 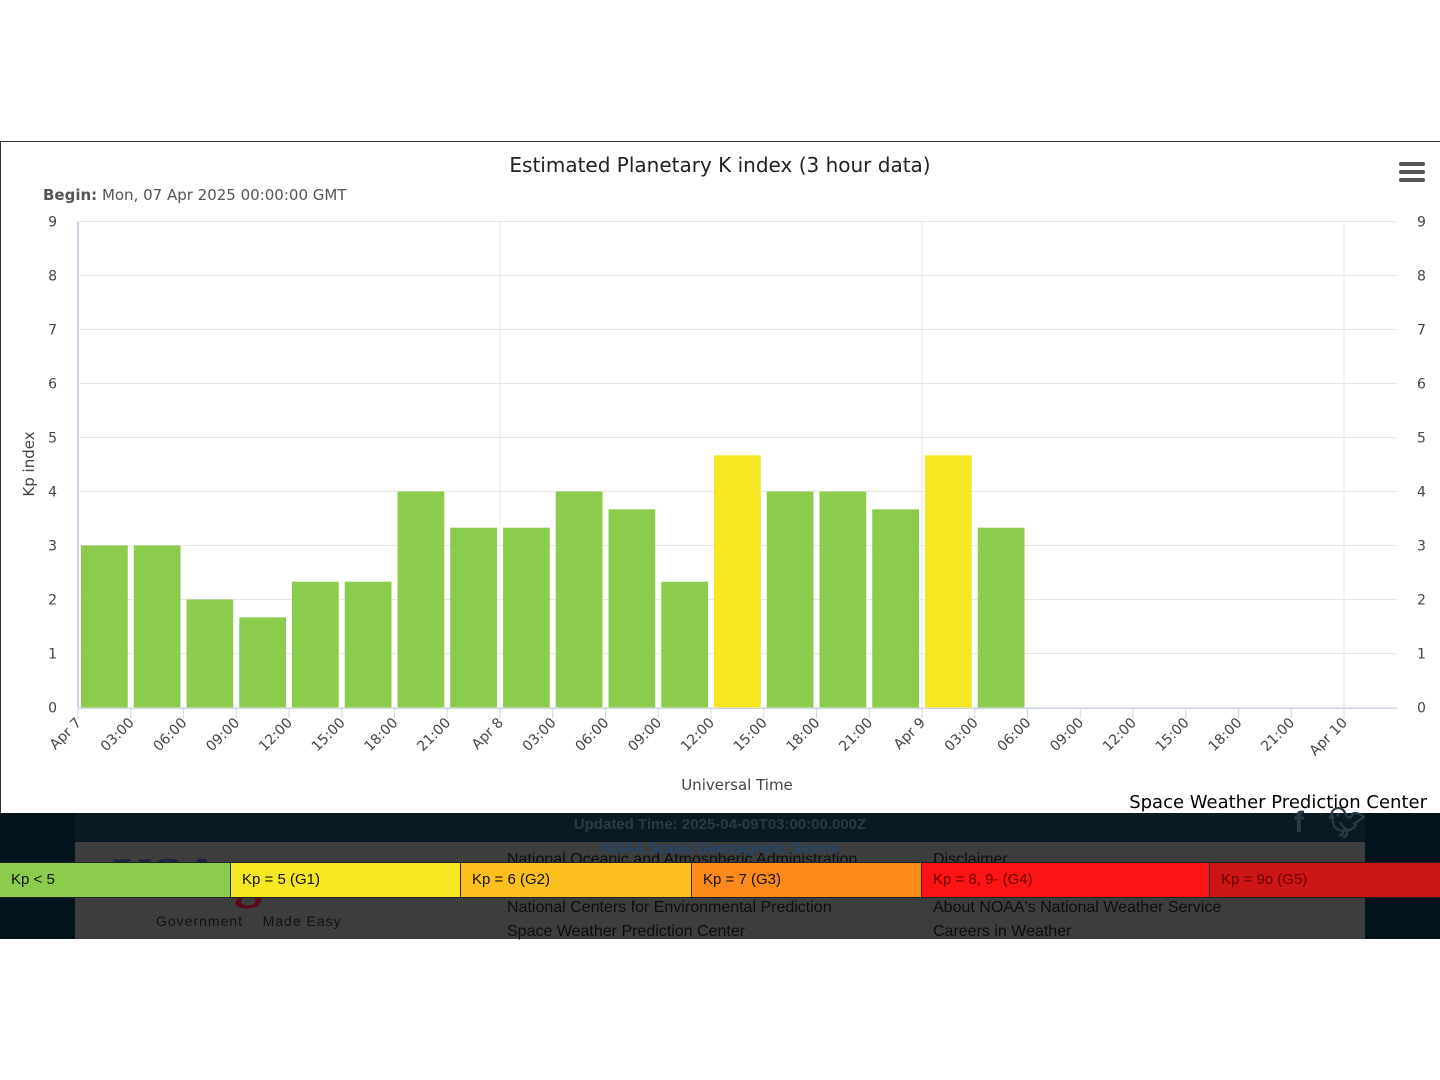 I want to click on footer-link-swpc: Space Weather Prediction Center, so click(x=626, y=931).